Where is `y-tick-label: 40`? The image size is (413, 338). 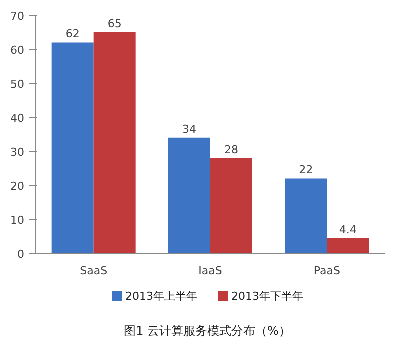
y-tick-label: 40 is located at coordinates (17, 118).